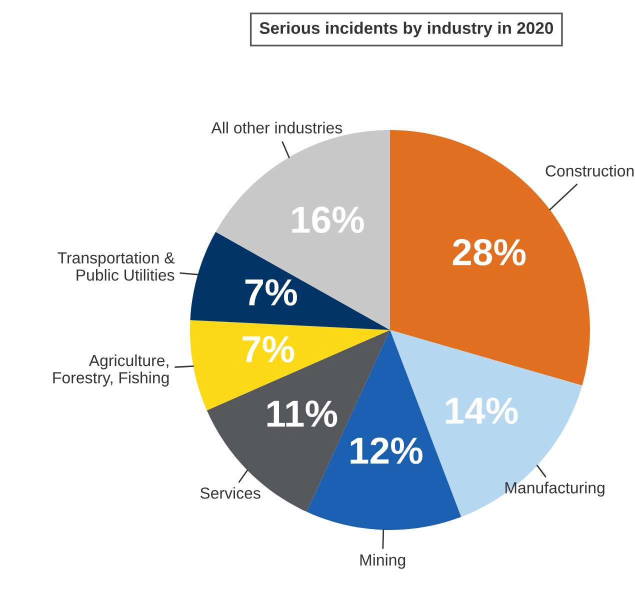 This screenshot has width=635, height=602. I want to click on data-label: 12%, so click(386, 450).